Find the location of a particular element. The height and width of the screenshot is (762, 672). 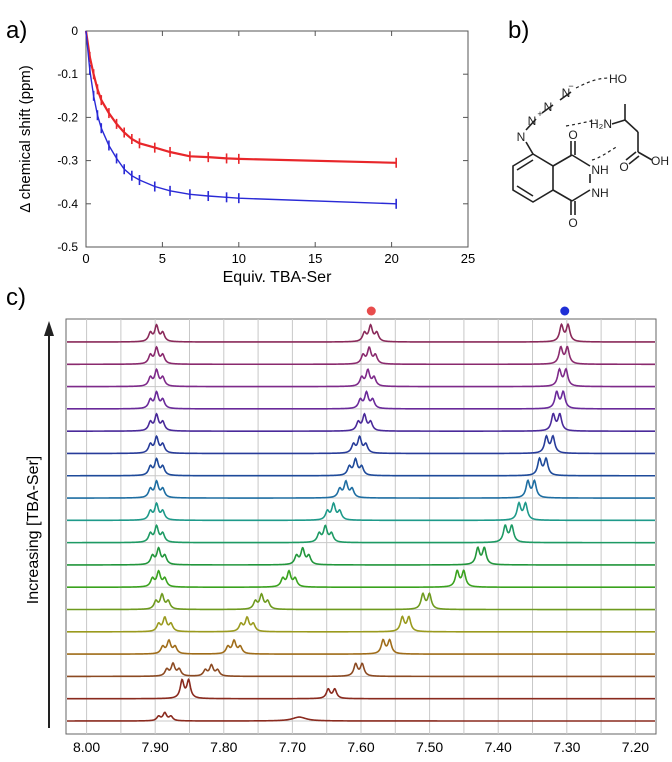

x-tick-label: 20 is located at coordinates (391, 258).